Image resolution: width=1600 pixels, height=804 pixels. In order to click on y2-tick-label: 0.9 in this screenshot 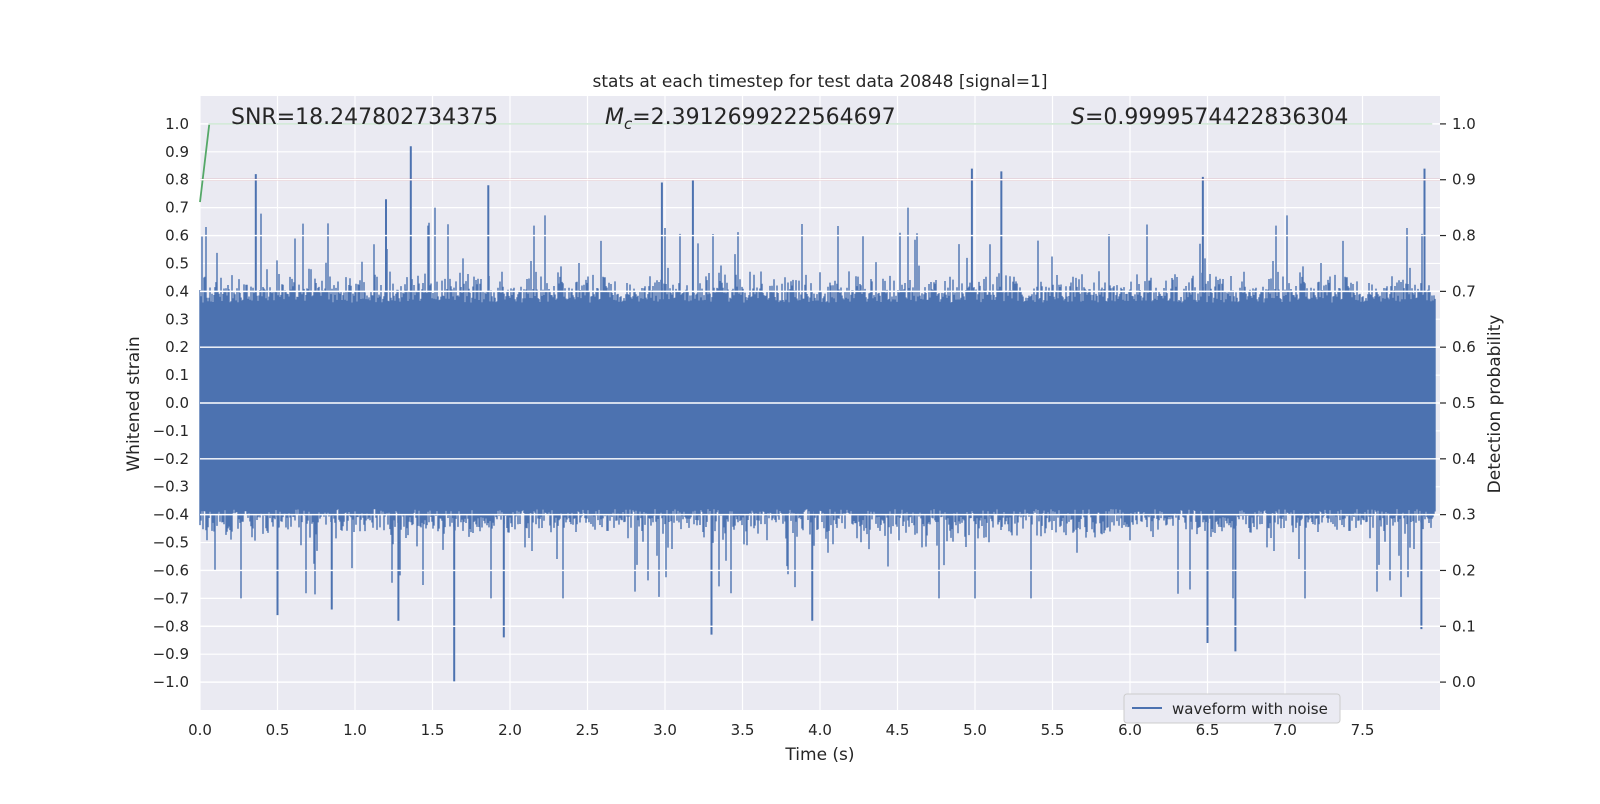, I will do `click(1464, 180)`.